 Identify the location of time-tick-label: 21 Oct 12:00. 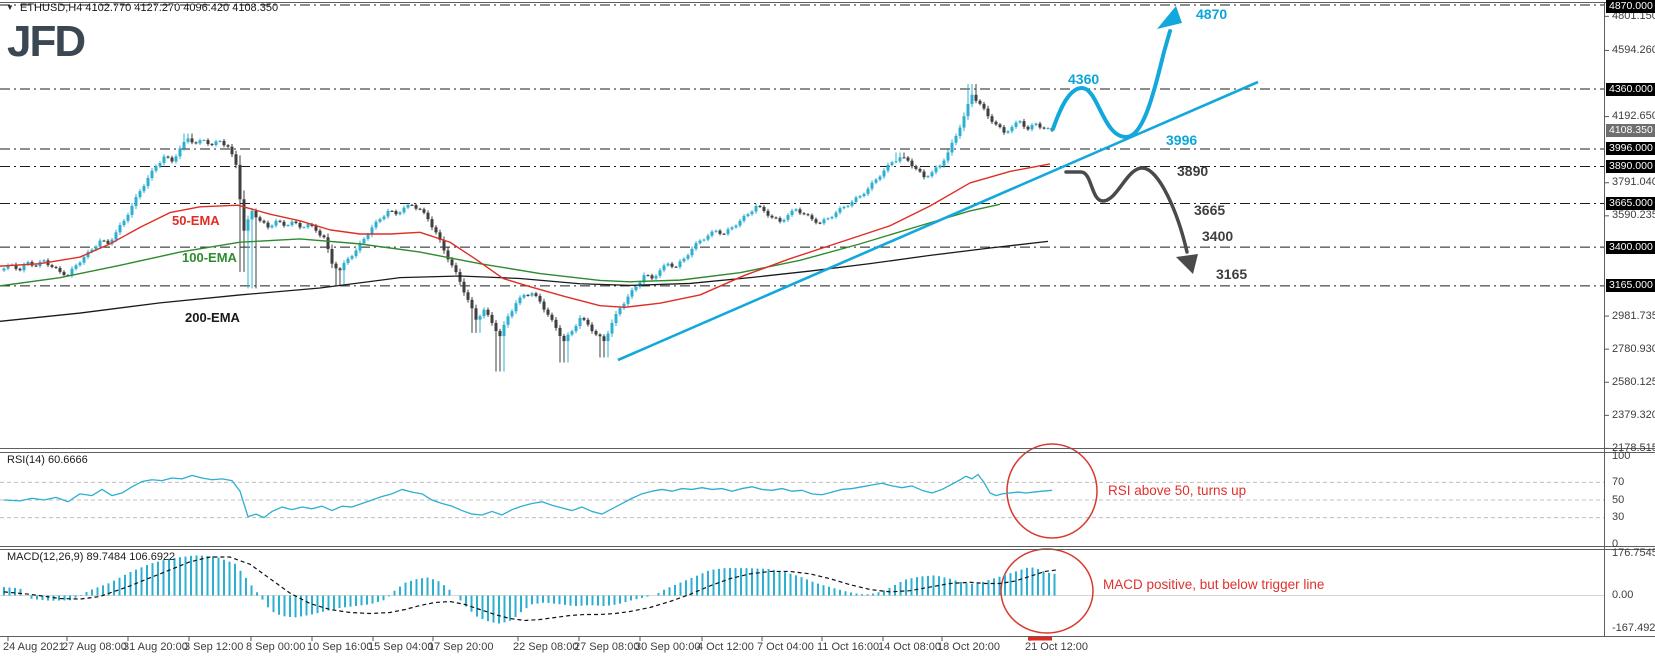
(1056, 647).